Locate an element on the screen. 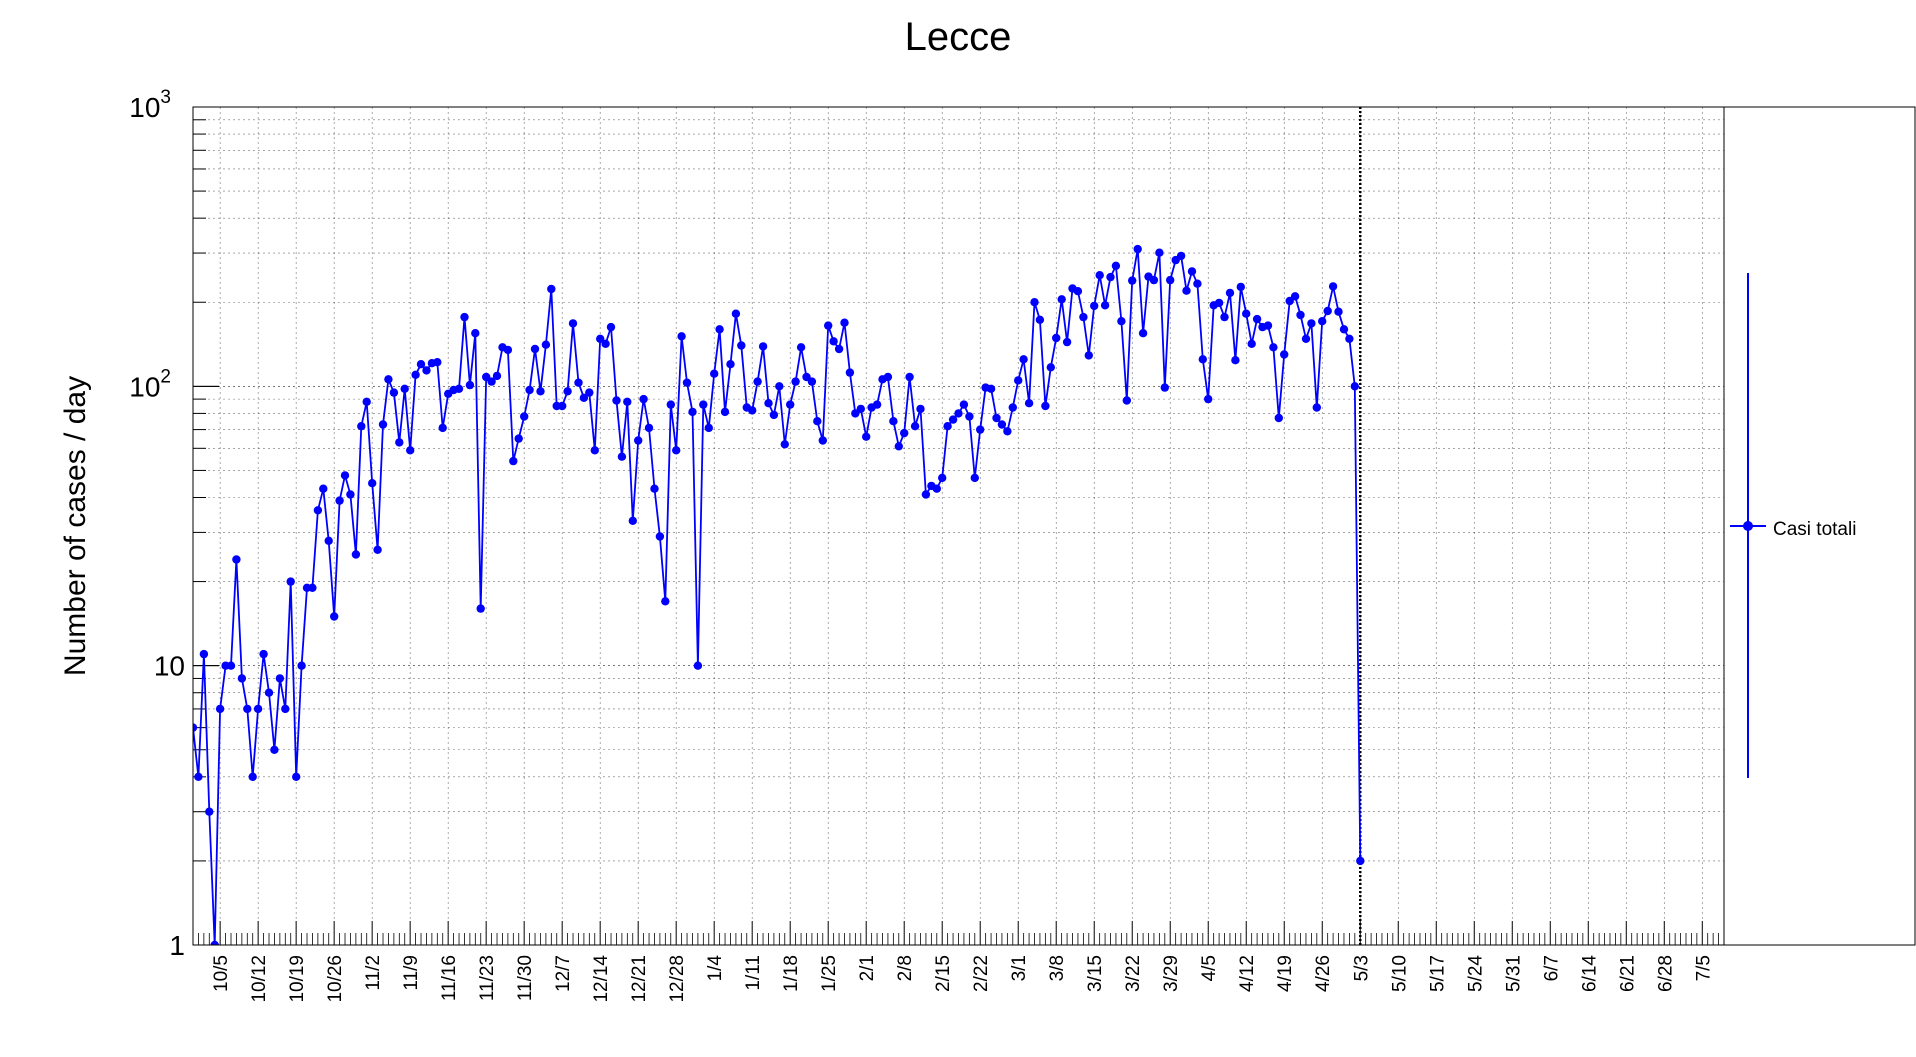 This screenshot has height=1057, width=1916. x-tick-label: 3/15 is located at coordinates (1095, 973).